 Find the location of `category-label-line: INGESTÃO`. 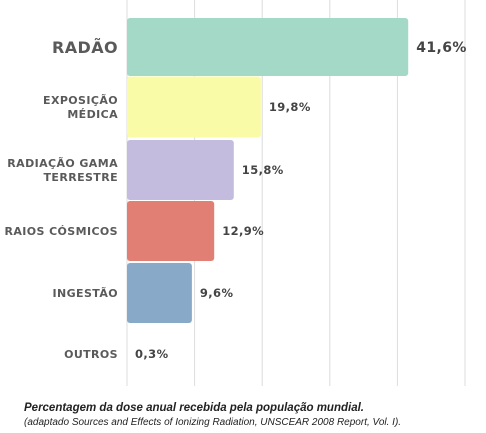

category-label-line: INGESTÃO is located at coordinates (85, 293).